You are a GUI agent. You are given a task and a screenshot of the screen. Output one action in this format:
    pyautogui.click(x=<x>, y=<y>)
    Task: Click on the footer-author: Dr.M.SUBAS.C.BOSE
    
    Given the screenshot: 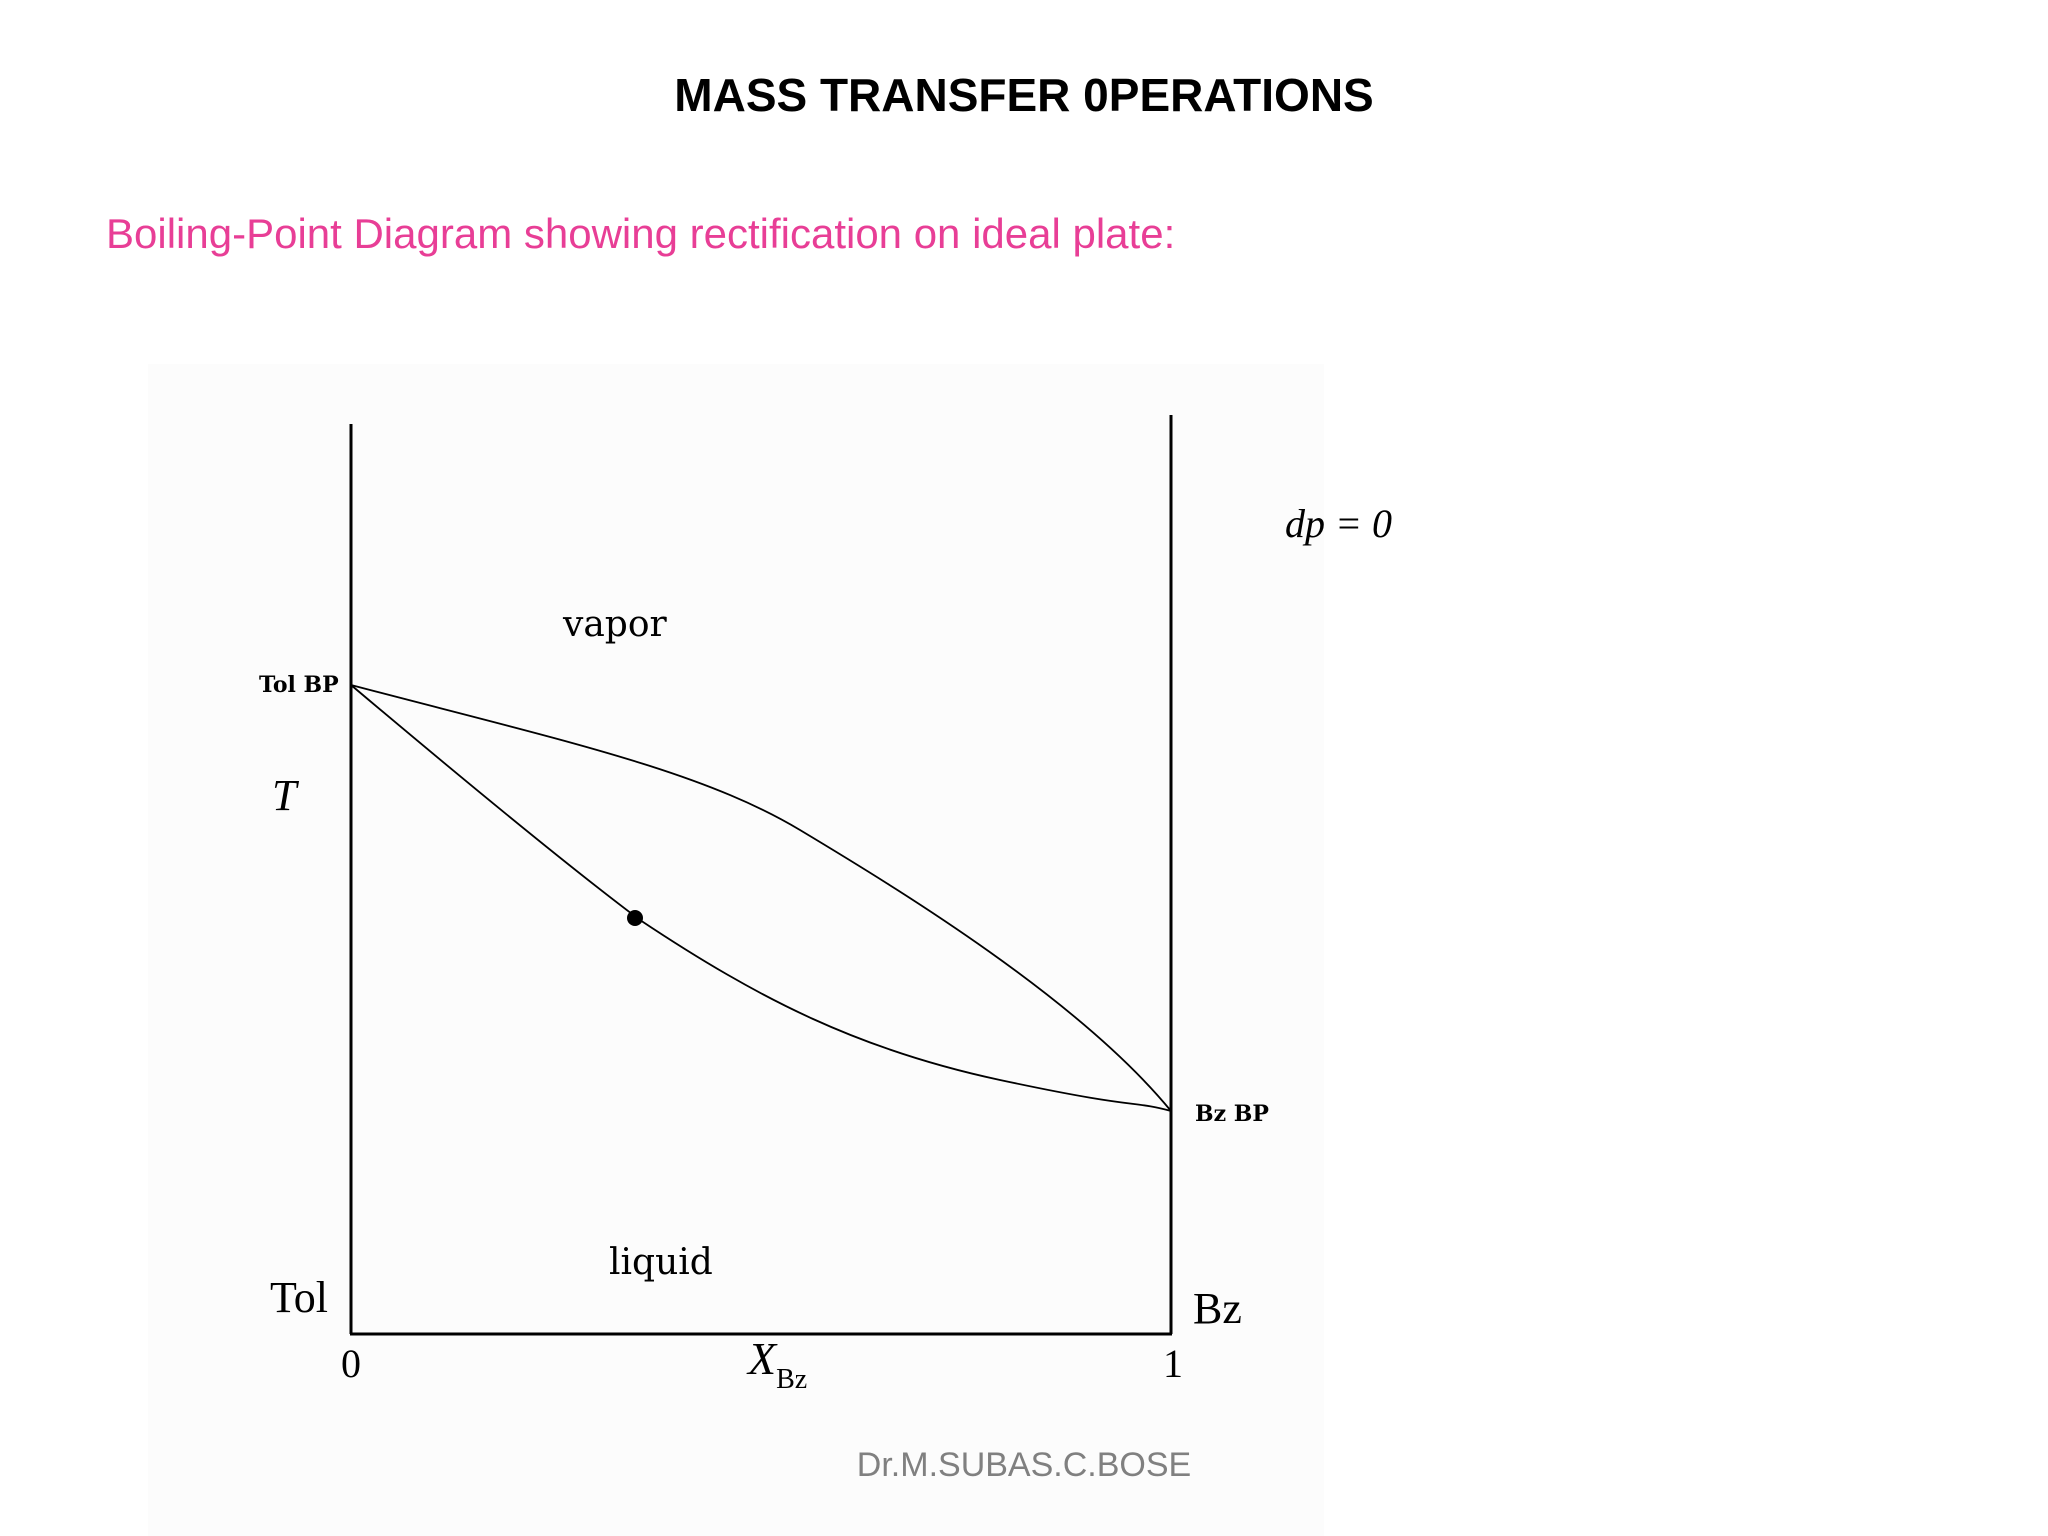 What is the action you would take?
    pyautogui.click(x=1024, y=1465)
    